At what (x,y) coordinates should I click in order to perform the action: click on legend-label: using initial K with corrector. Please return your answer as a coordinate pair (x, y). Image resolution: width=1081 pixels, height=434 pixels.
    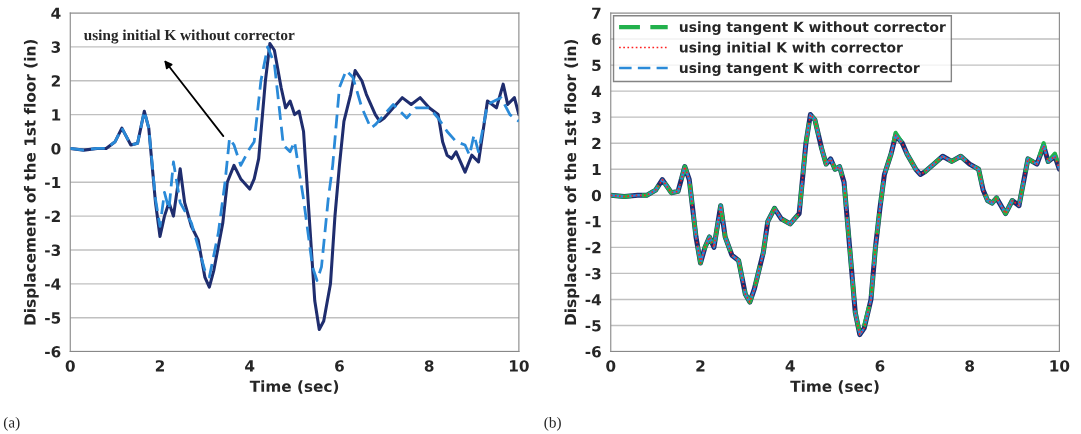
    Looking at the image, I should click on (791, 48).